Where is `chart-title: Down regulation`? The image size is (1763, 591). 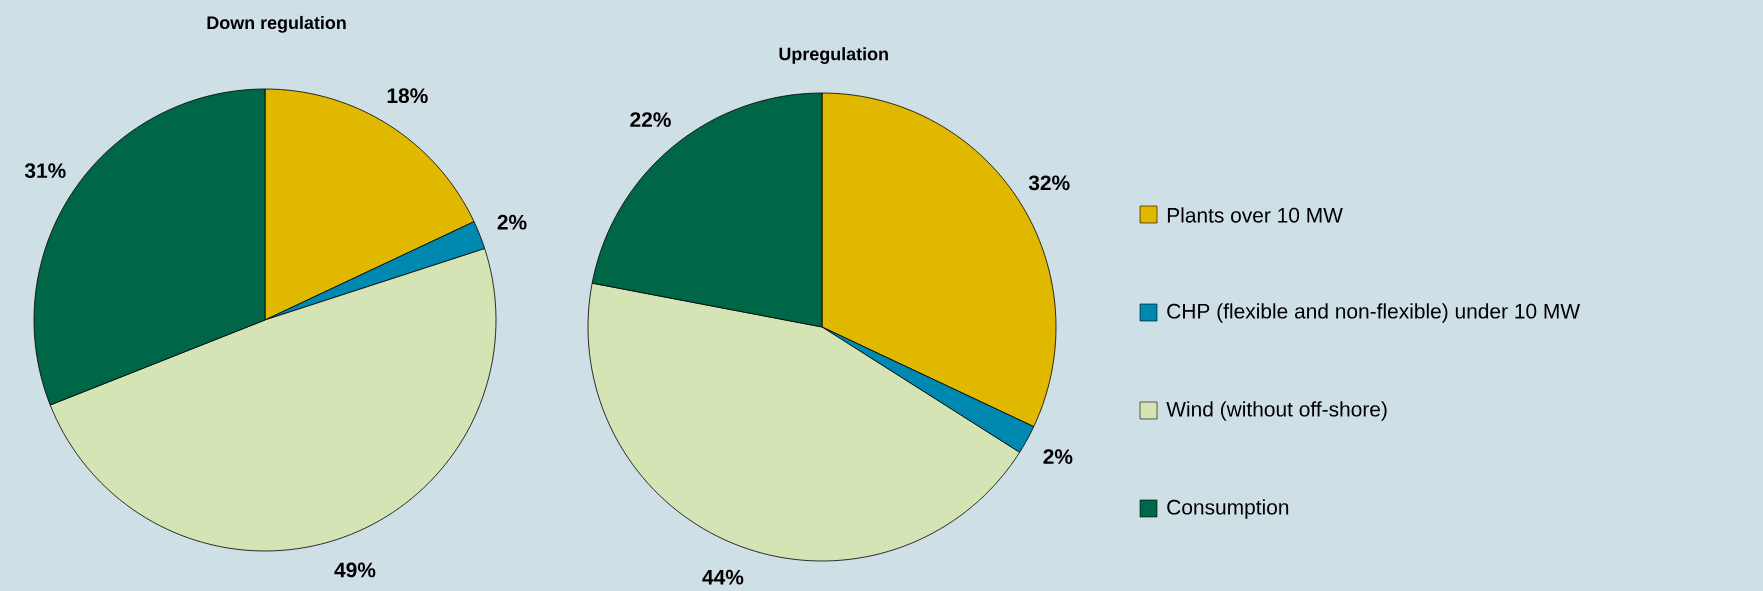
chart-title: Down regulation is located at coordinates (276, 24).